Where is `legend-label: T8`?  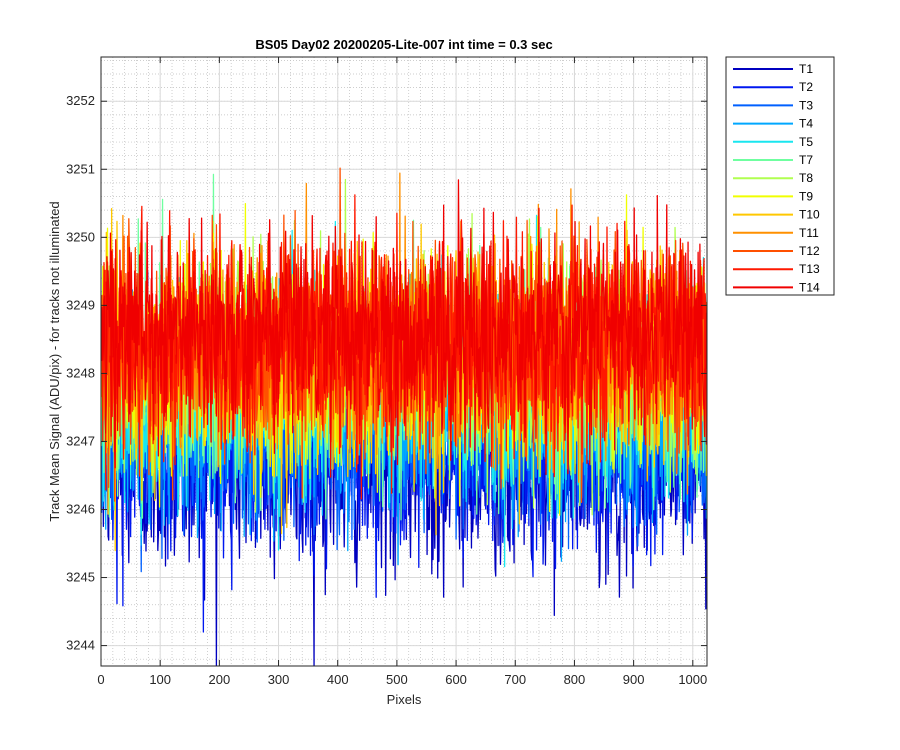 legend-label: T8 is located at coordinates (806, 178).